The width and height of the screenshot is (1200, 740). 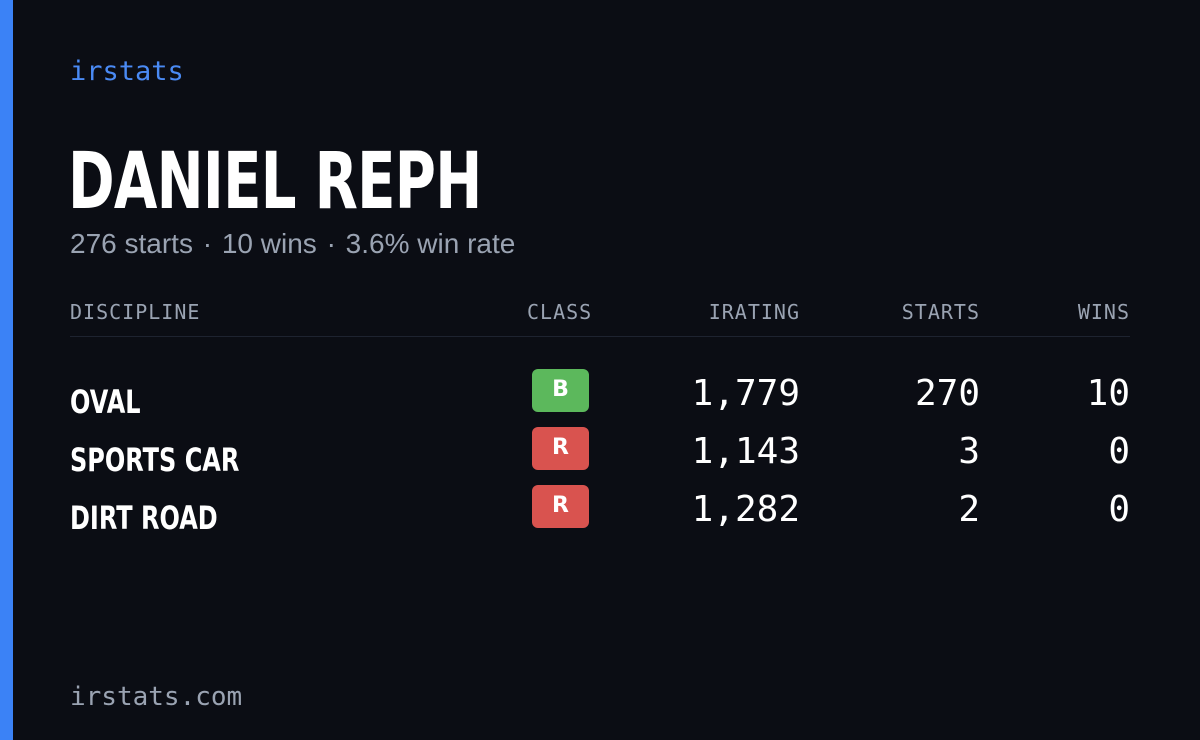 I want to click on brand-logo: irstats, so click(x=127, y=71).